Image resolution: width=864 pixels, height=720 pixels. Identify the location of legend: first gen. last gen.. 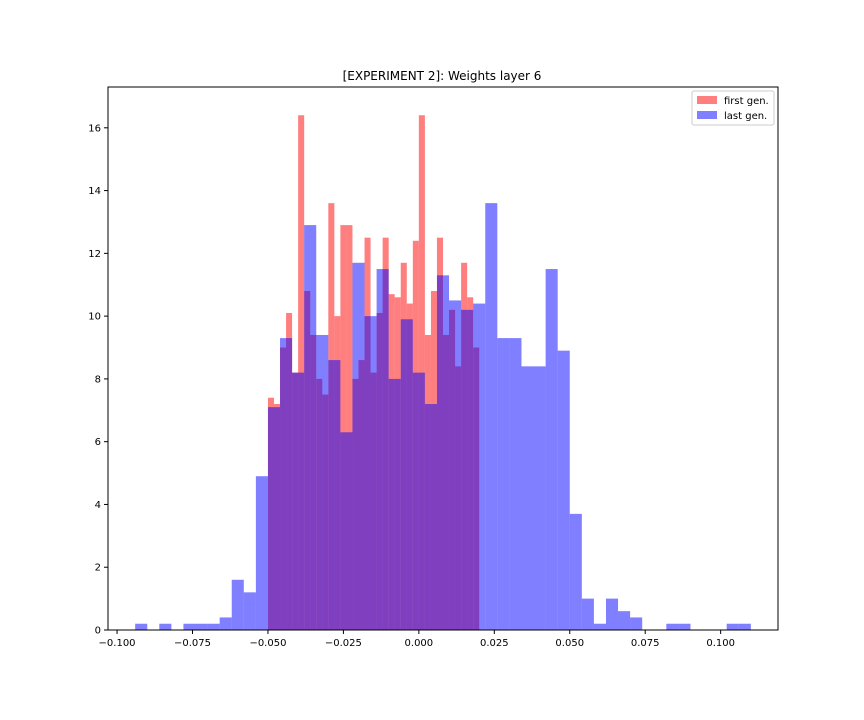
(733, 108).